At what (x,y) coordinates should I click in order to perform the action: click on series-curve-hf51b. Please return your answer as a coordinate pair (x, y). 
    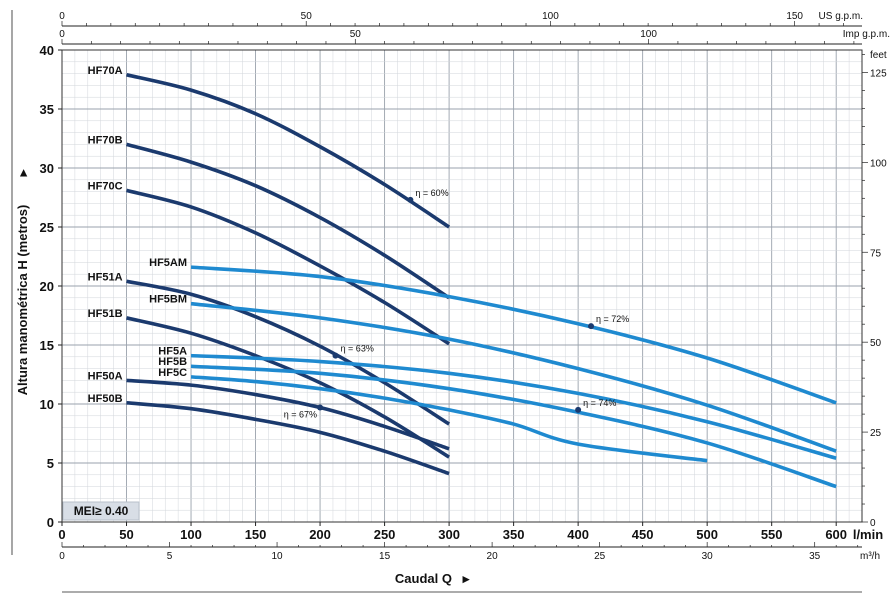
    Looking at the image, I should click on (288, 387).